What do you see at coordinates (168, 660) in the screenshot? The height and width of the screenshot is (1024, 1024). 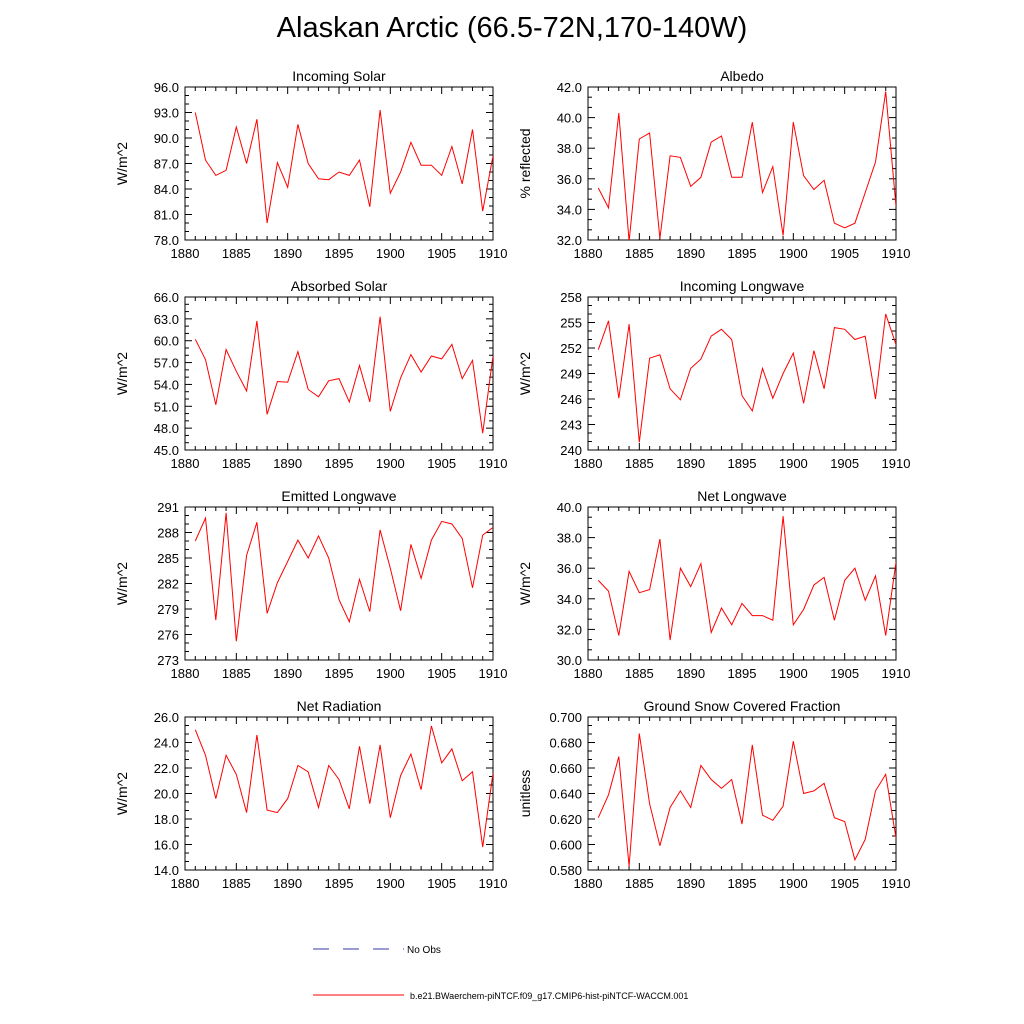 I see `y-tick-label: 273` at bounding box center [168, 660].